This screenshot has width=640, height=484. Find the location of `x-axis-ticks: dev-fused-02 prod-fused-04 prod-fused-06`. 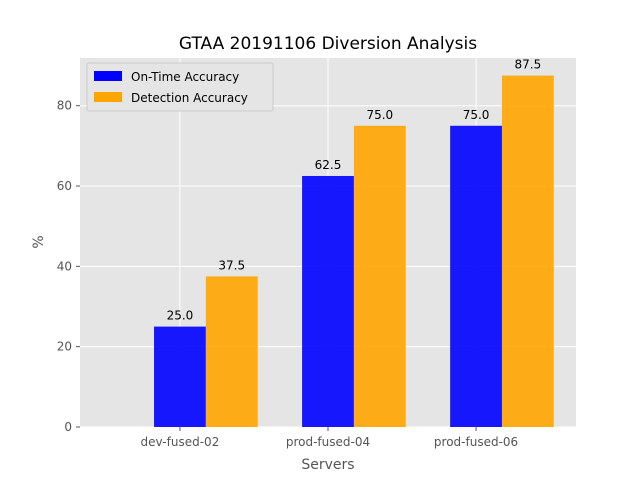

x-axis-ticks: dev-fused-02 prod-fused-04 prod-fused-06 is located at coordinates (329, 438).